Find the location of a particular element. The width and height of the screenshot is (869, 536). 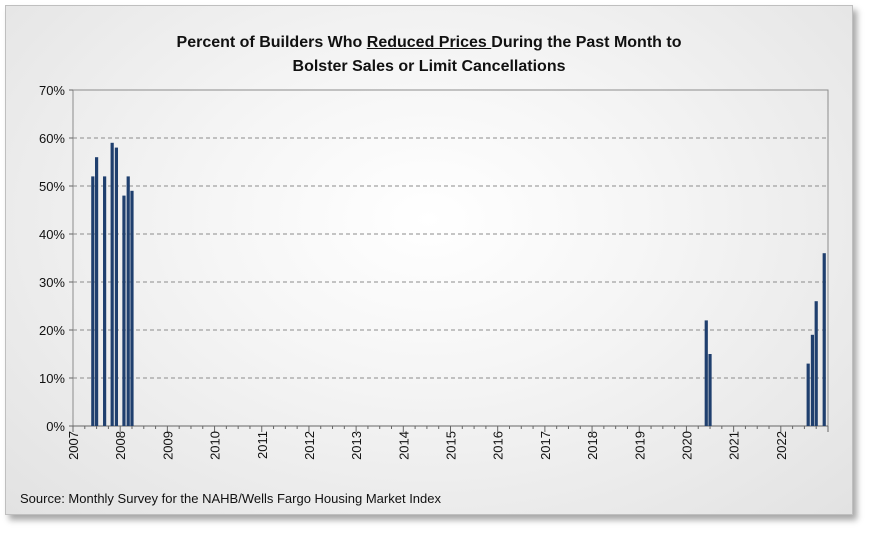

y-tick-label: 40% is located at coordinates (52, 234).